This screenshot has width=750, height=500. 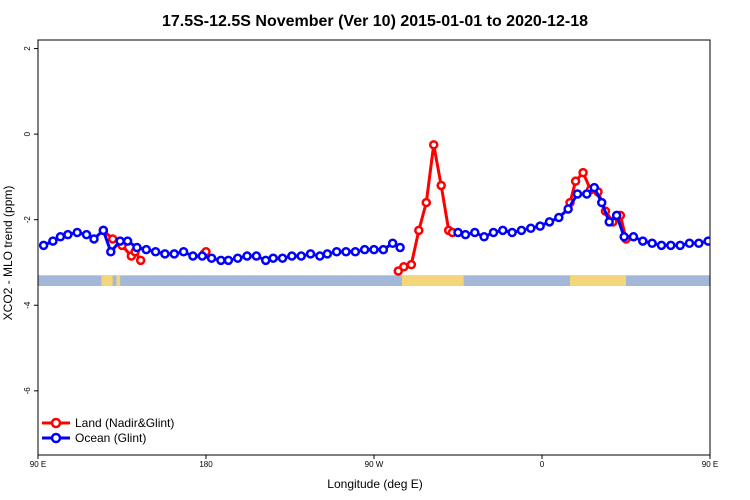 What do you see at coordinates (542, 464) in the screenshot?
I see `x-tick-label: 0` at bounding box center [542, 464].